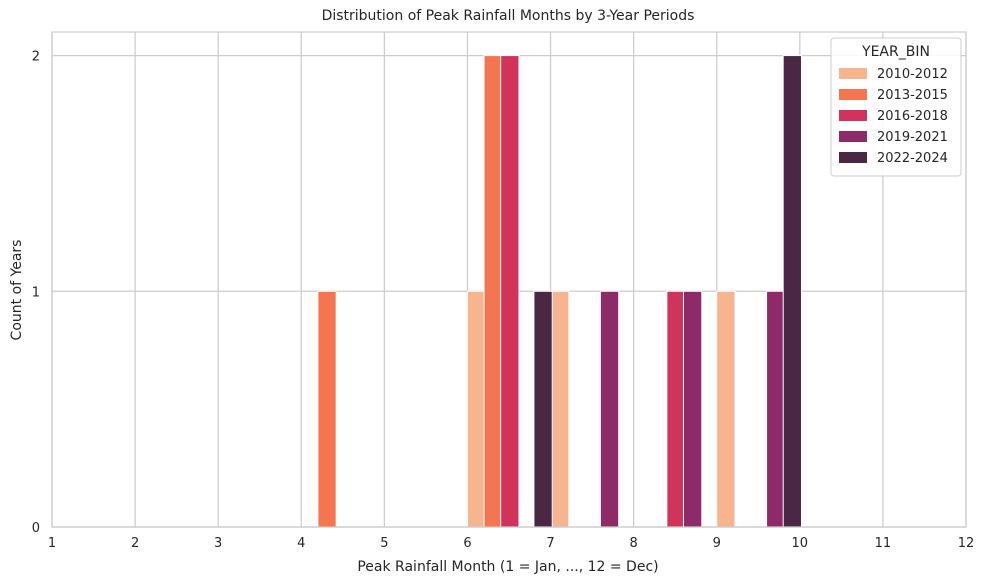 The height and width of the screenshot is (584, 984). Describe the element at coordinates (883, 543) in the screenshot. I see `x-tick-label: 11` at that location.